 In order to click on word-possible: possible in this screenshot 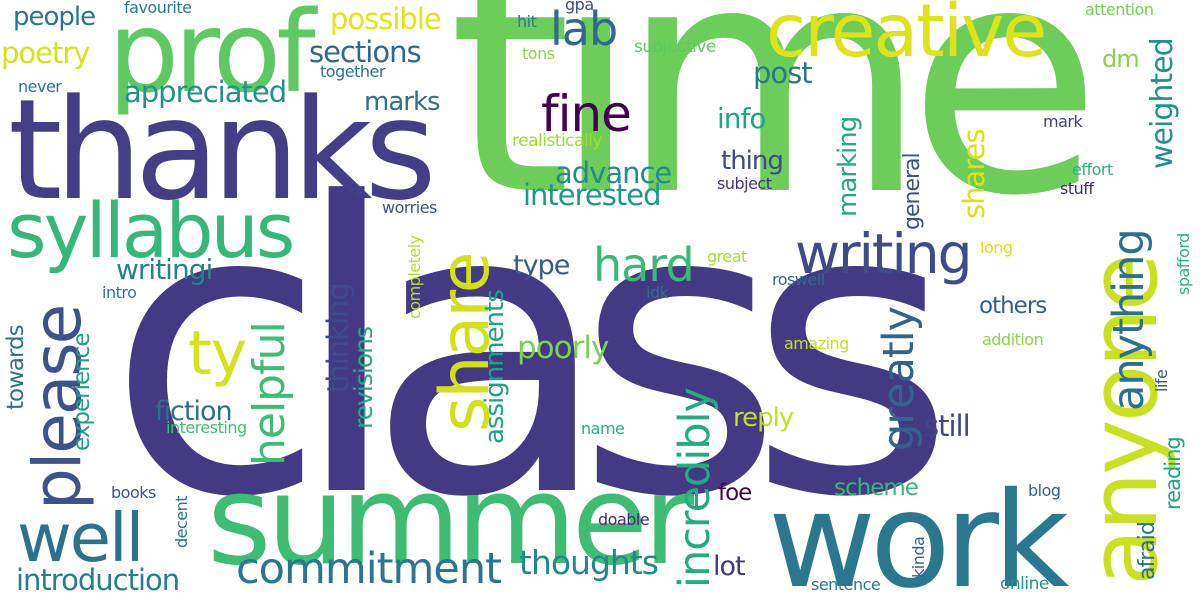, I will do `click(386, 19)`.